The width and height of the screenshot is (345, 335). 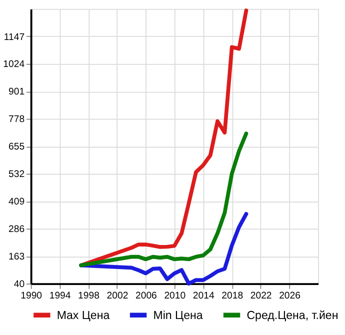 I want to click on y-tick-label: 409, so click(x=16, y=202).